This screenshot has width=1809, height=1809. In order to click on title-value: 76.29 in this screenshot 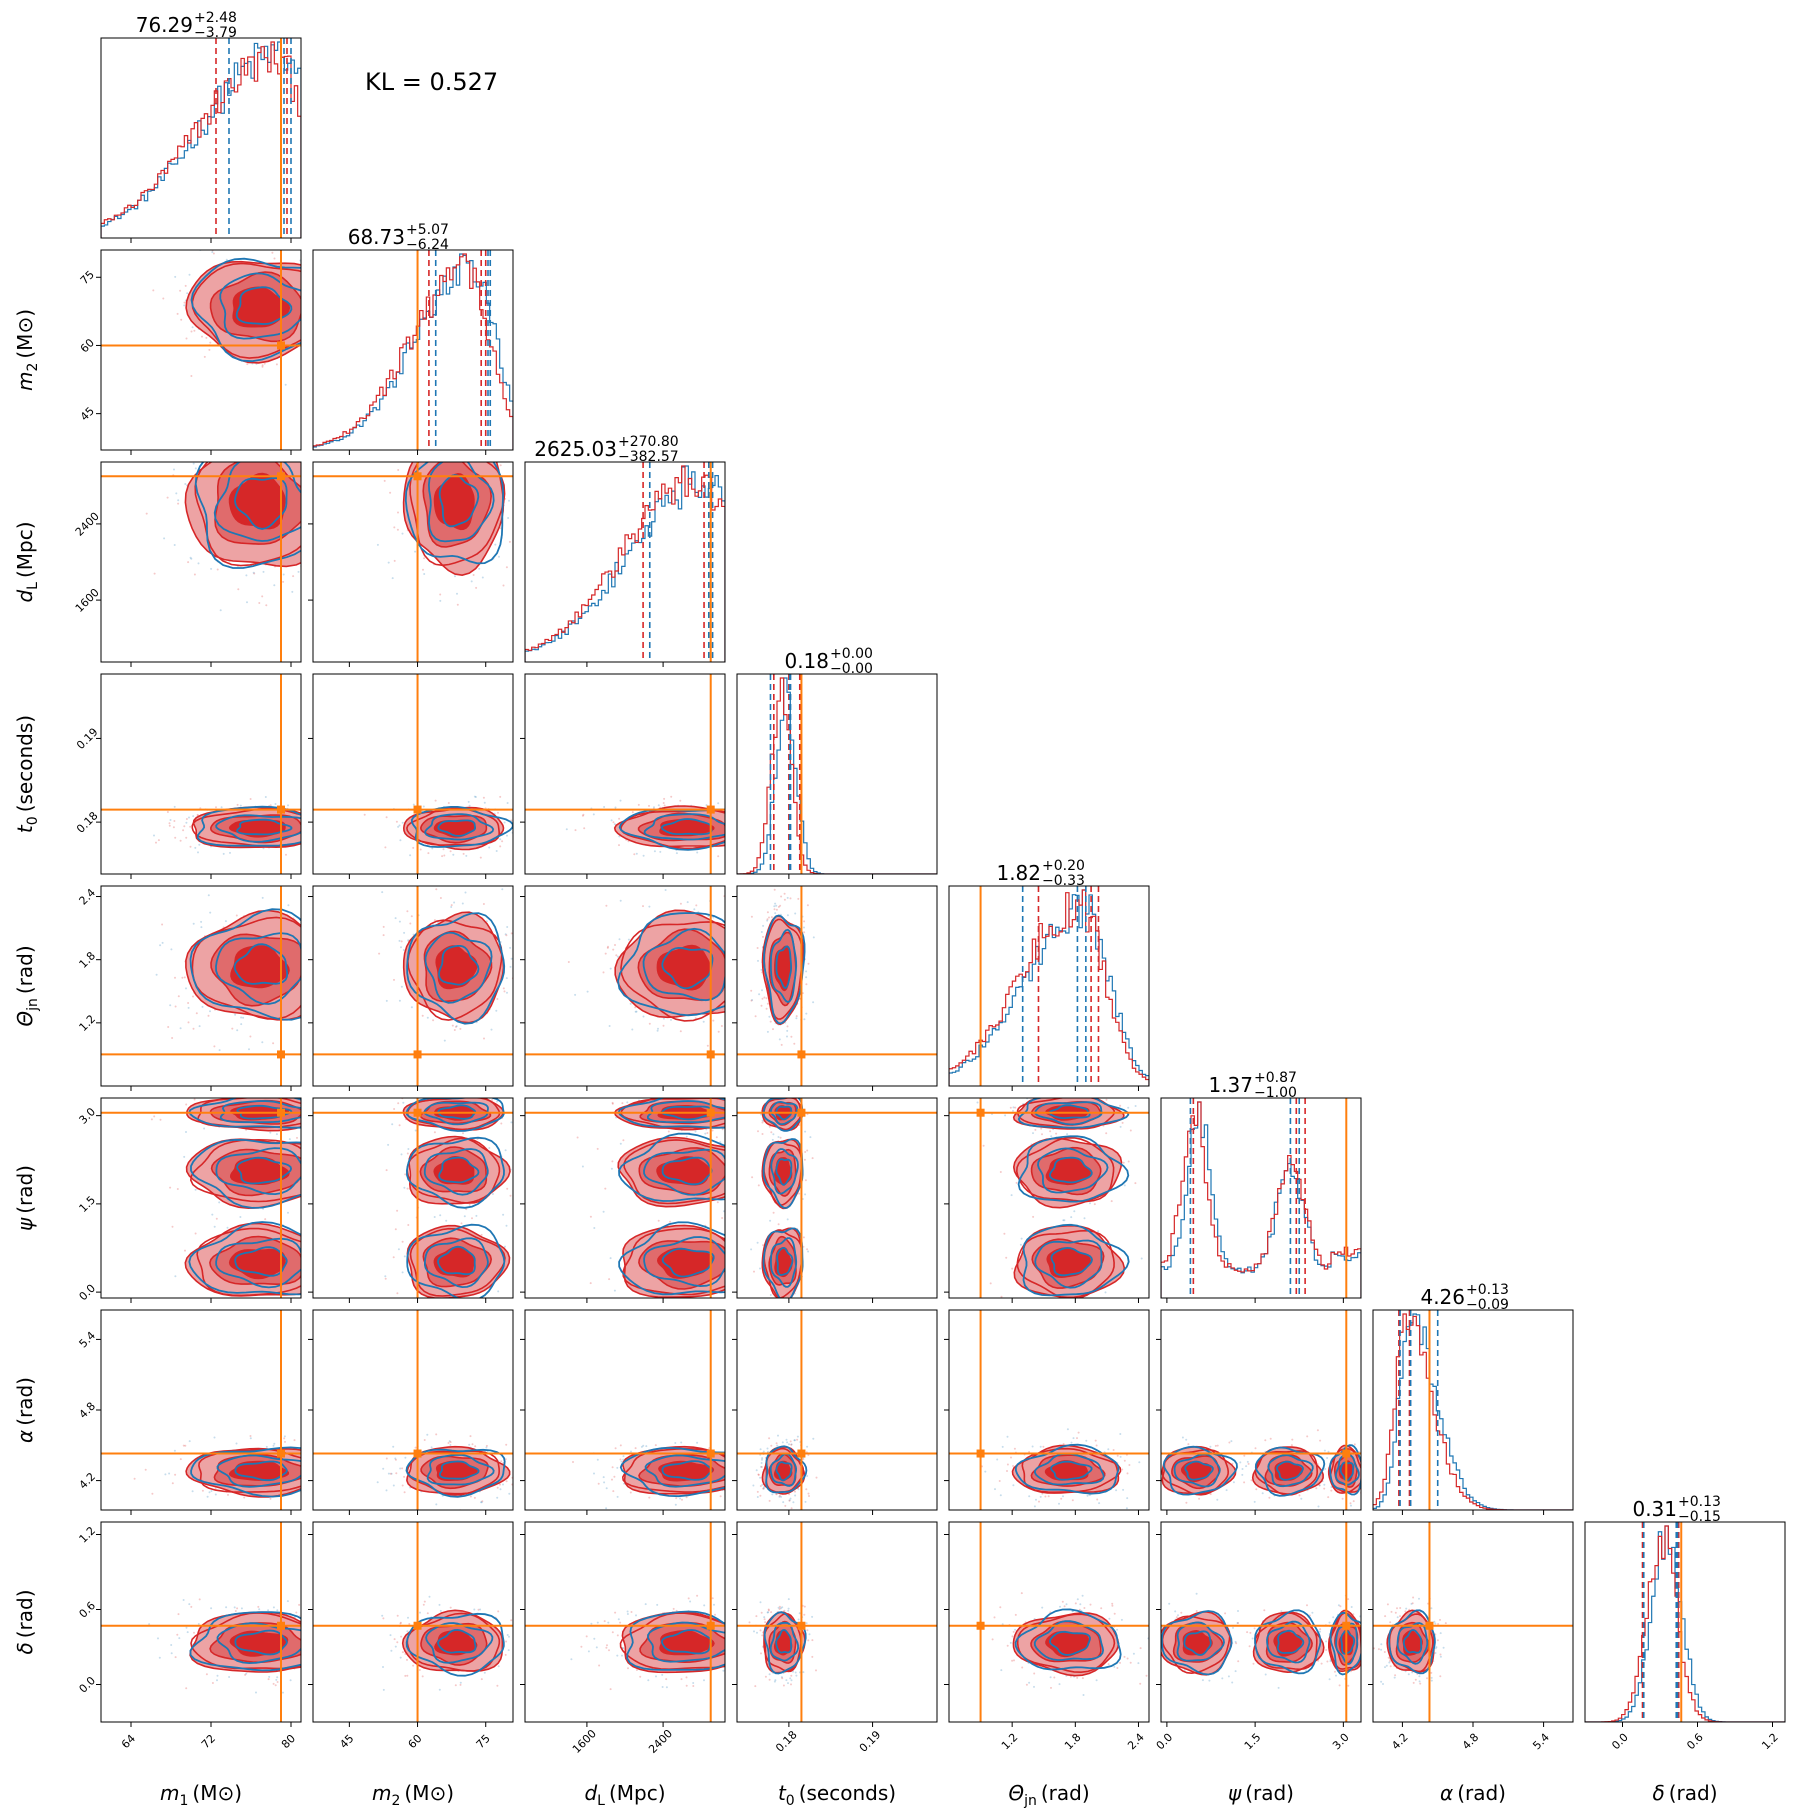, I will do `click(164, 25)`.